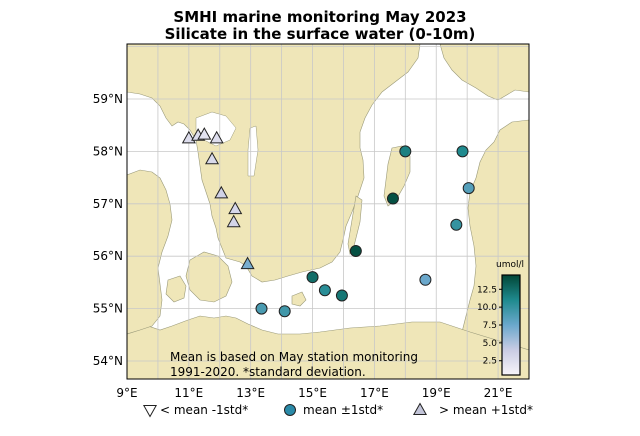 The height and width of the screenshot is (436, 640). Describe the element at coordinates (250, 393) in the screenshot. I see `longitude-label: 13°E` at that location.